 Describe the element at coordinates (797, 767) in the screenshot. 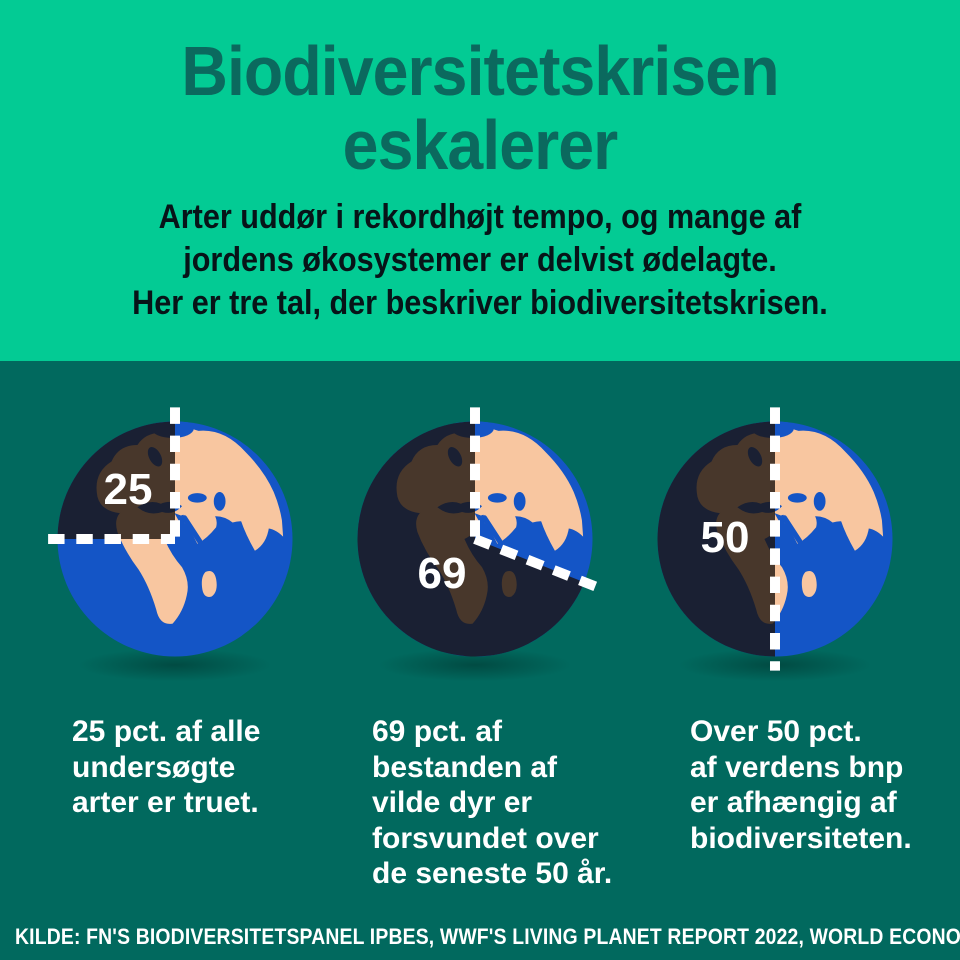

I see `caption-line: af verdens bnp` at that location.